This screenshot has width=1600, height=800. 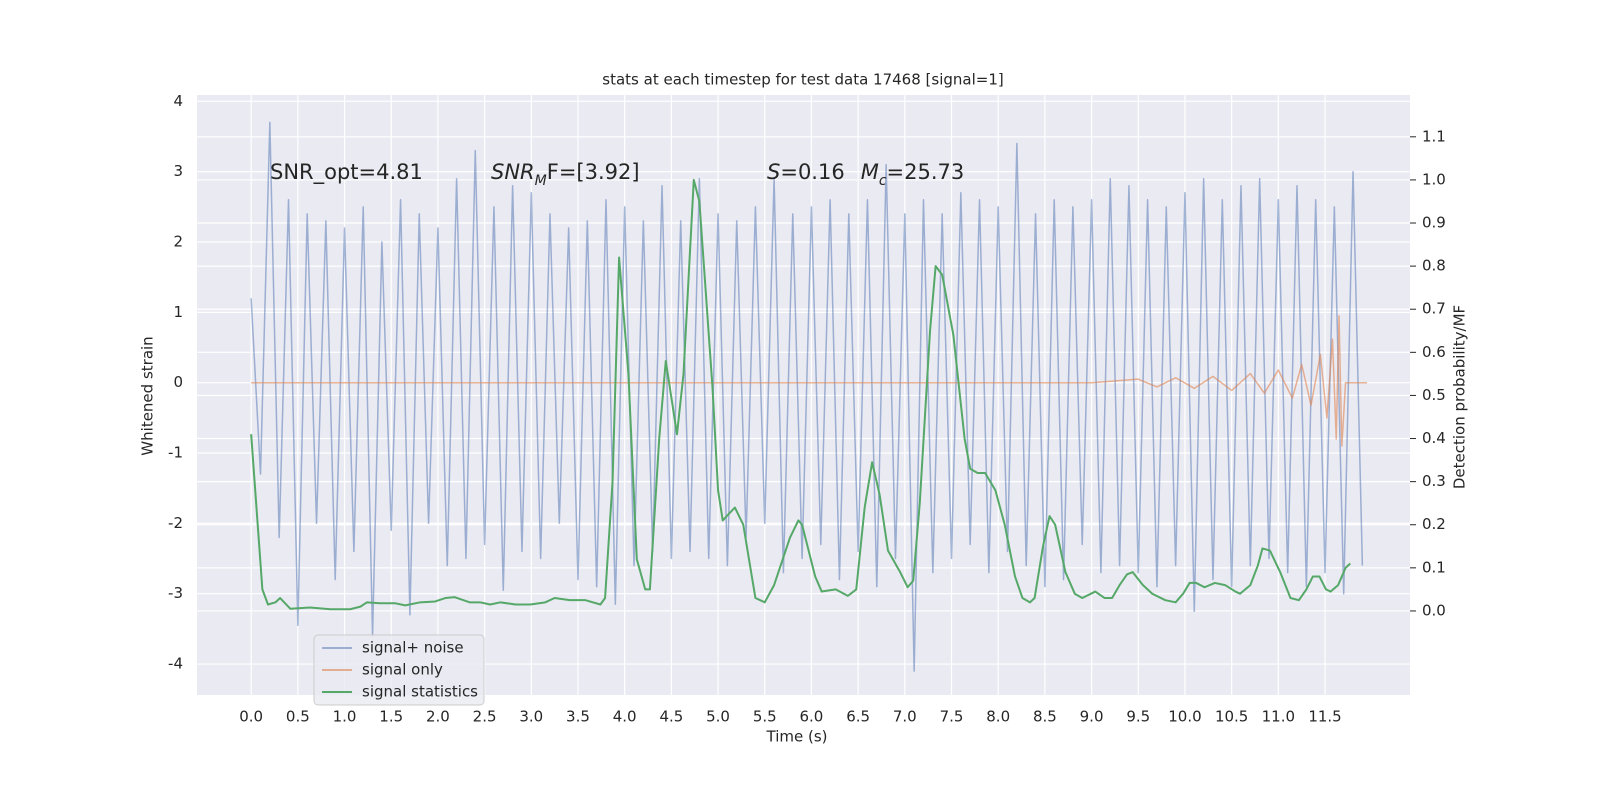 What do you see at coordinates (513, 172) in the screenshot?
I see `annotation-part: SNR` at bounding box center [513, 172].